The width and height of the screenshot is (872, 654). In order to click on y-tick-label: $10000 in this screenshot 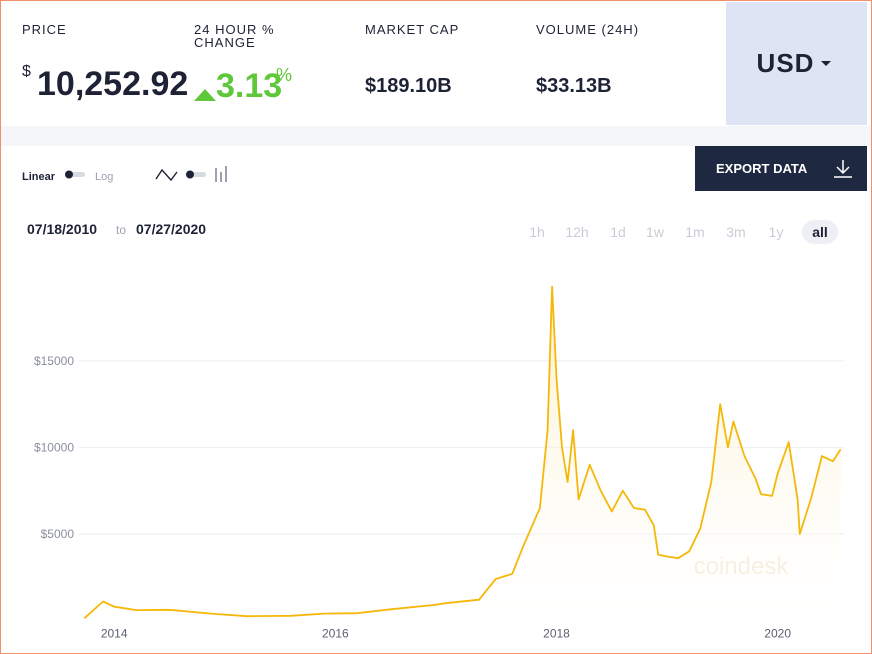, I will do `click(54, 447)`.